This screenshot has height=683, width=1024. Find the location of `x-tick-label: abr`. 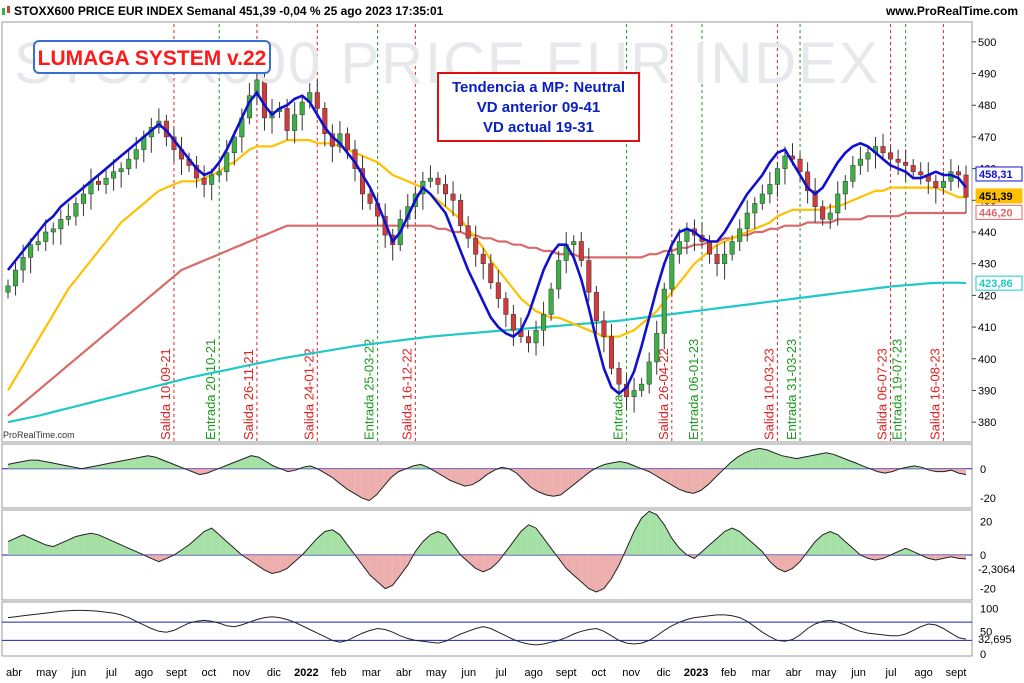

x-tick-label: abr is located at coordinates (794, 673).